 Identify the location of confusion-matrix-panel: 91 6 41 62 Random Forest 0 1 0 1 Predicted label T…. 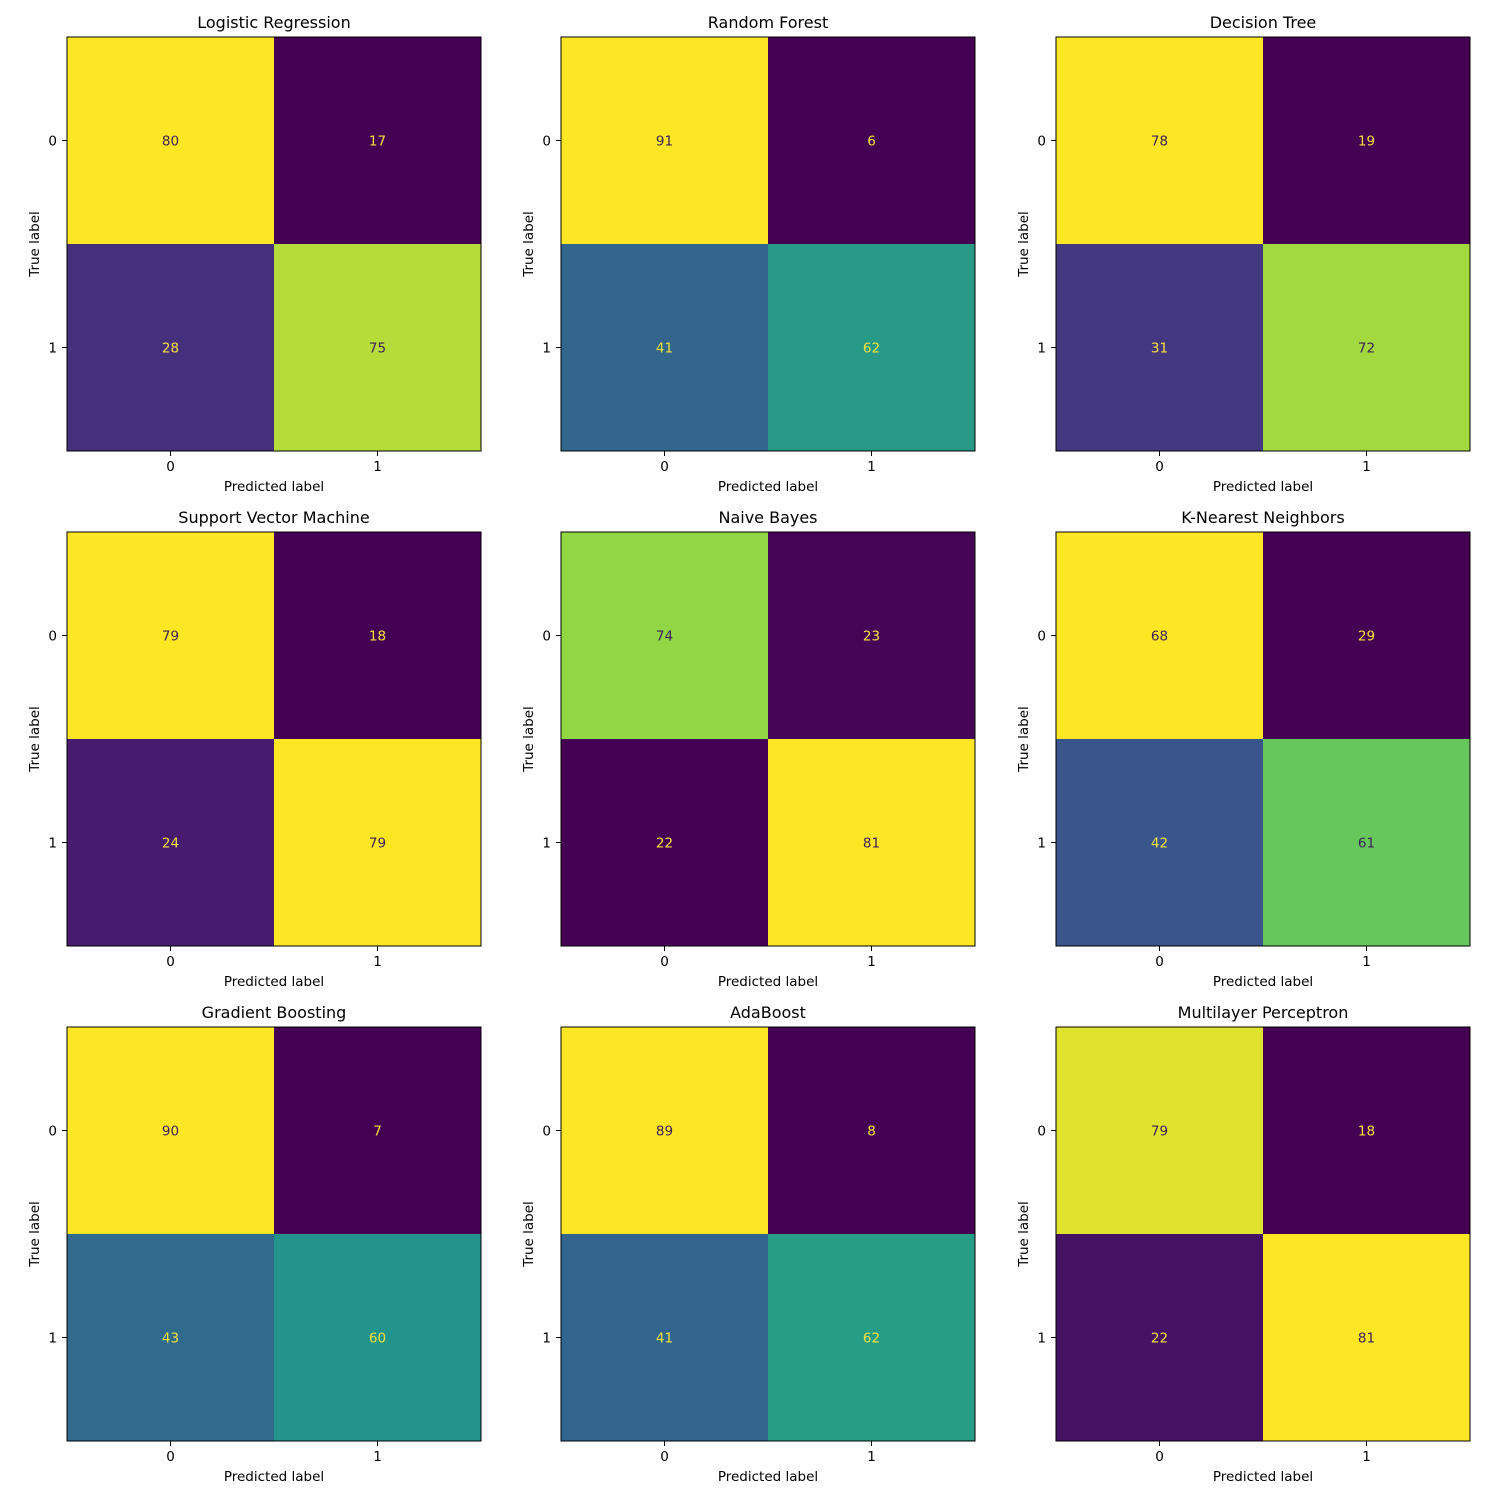
(748, 254).